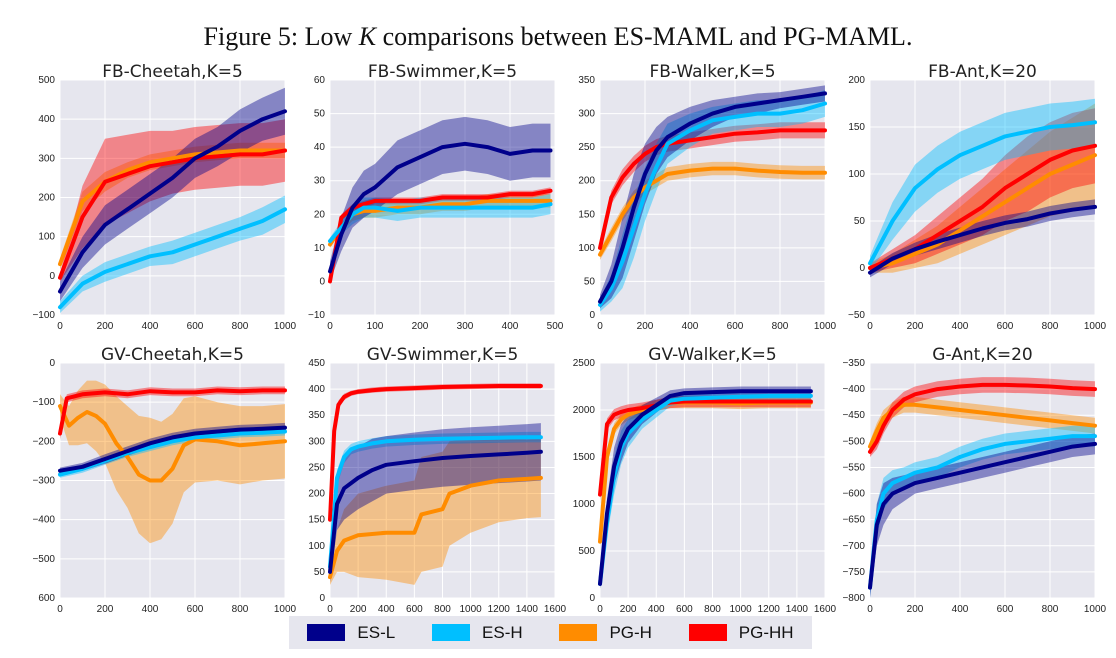  What do you see at coordinates (376, 632) in the screenshot?
I see `legend-label-es-l: ES-L` at bounding box center [376, 632].